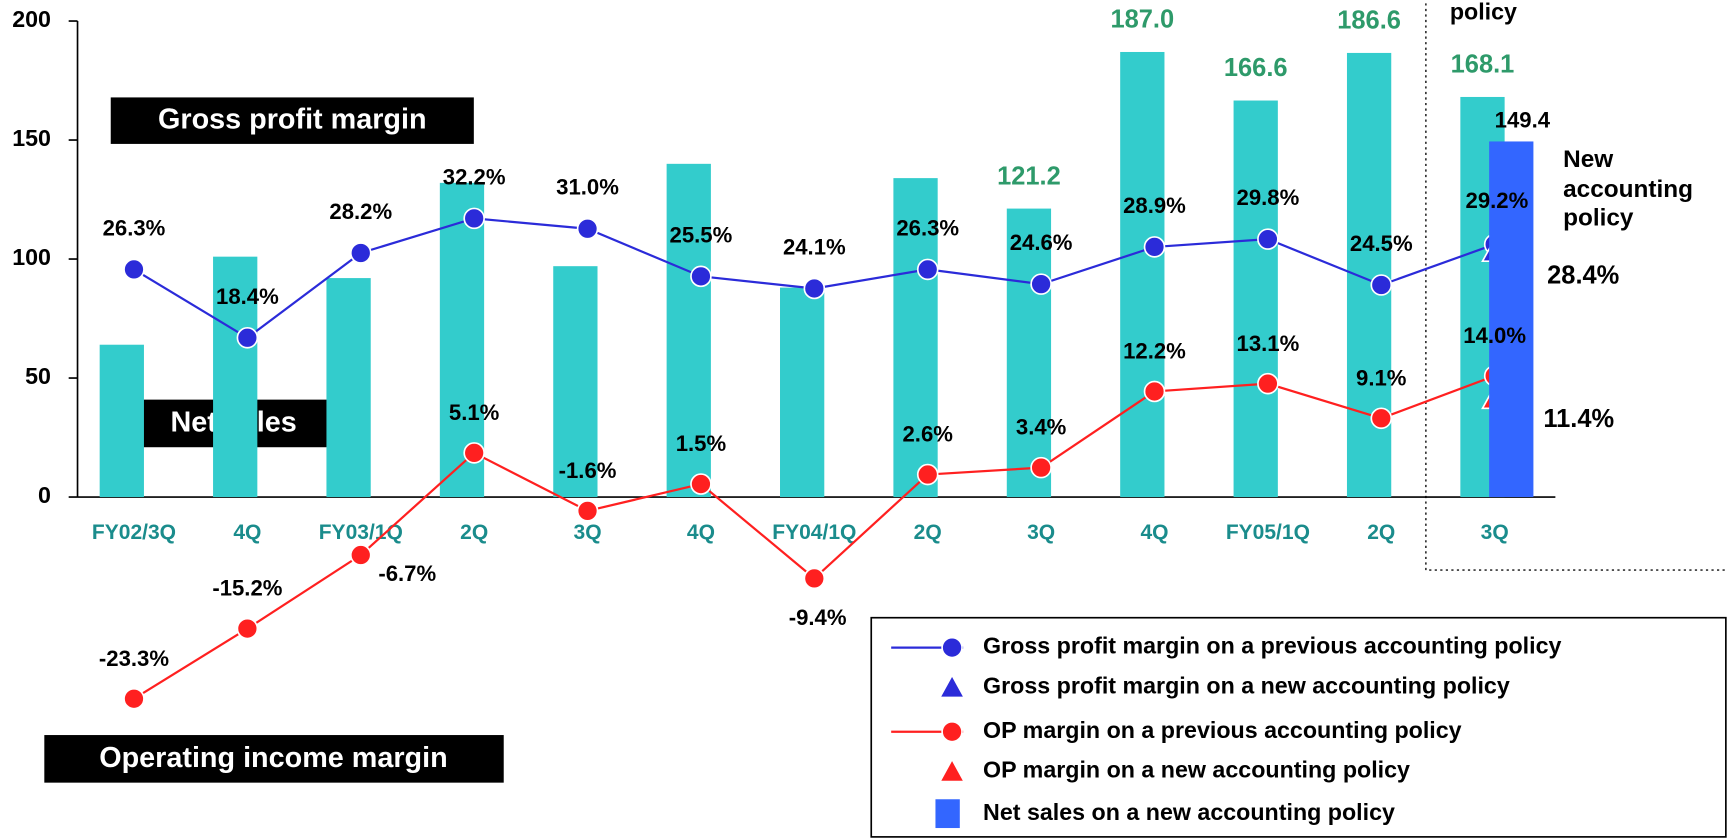 This screenshot has width=1727, height=838. Describe the element at coordinates (1268, 197) in the screenshot. I see `value-label: 29.8%` at that location.